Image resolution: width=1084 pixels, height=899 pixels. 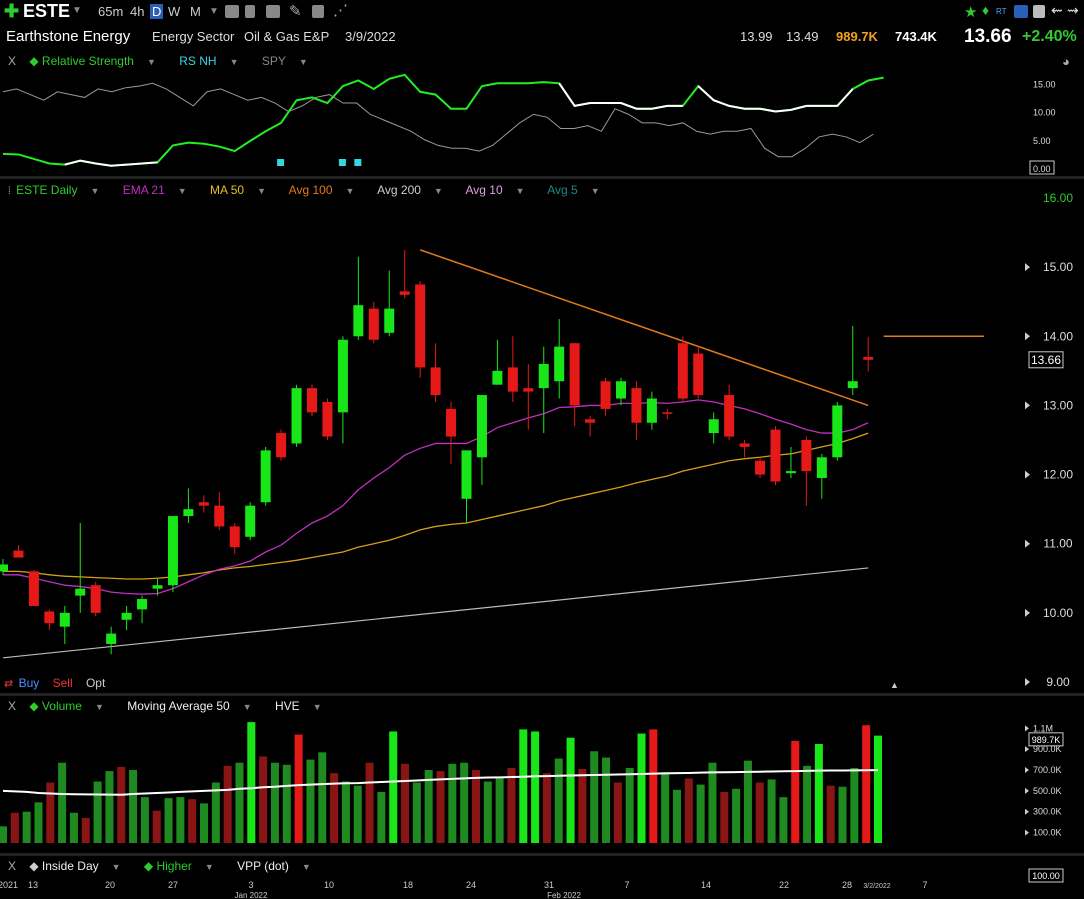 I want to click on rs-zero-tag, so click(x=1042, y=167).